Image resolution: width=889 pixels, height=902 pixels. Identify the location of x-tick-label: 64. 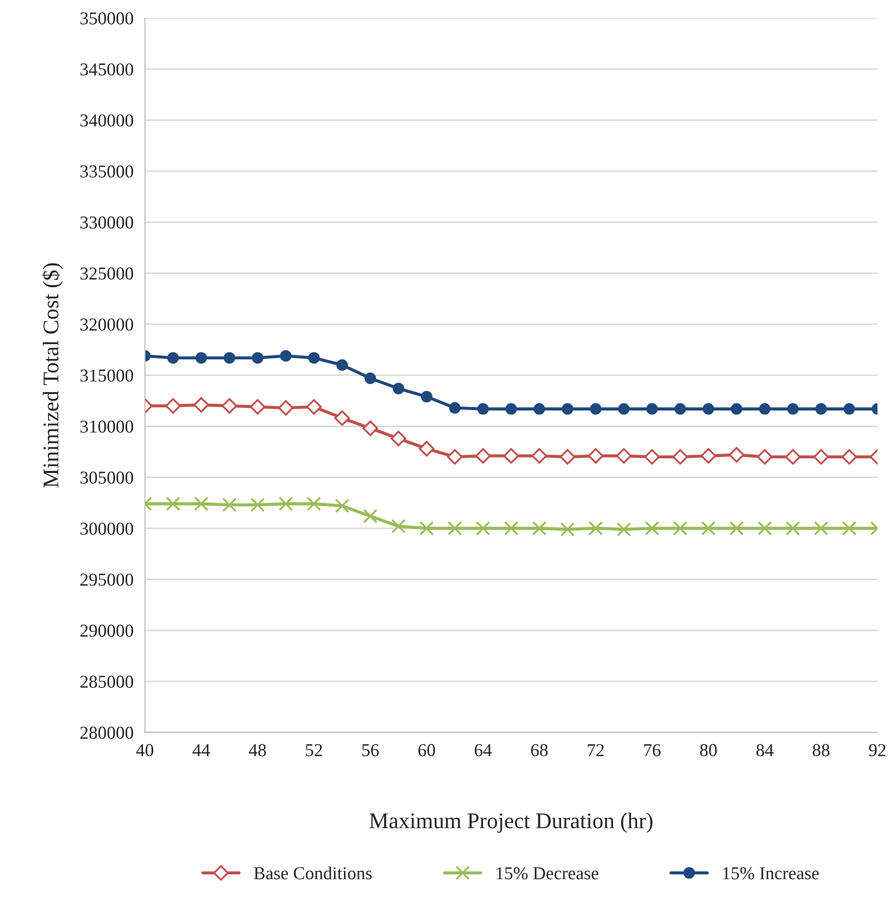
(483, 750).